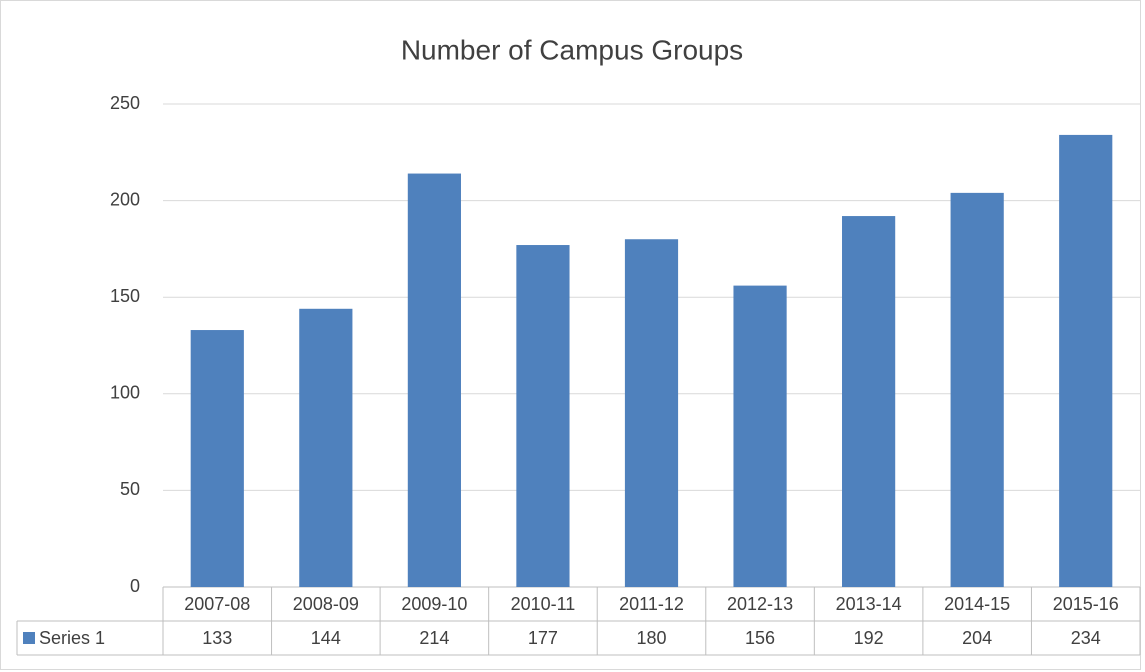 This screenshot has width=1145, height=672. What do you see at coordinates (760, 638) in the screenshot?
I see `table-value: 156` at bounding box center [760, 638].